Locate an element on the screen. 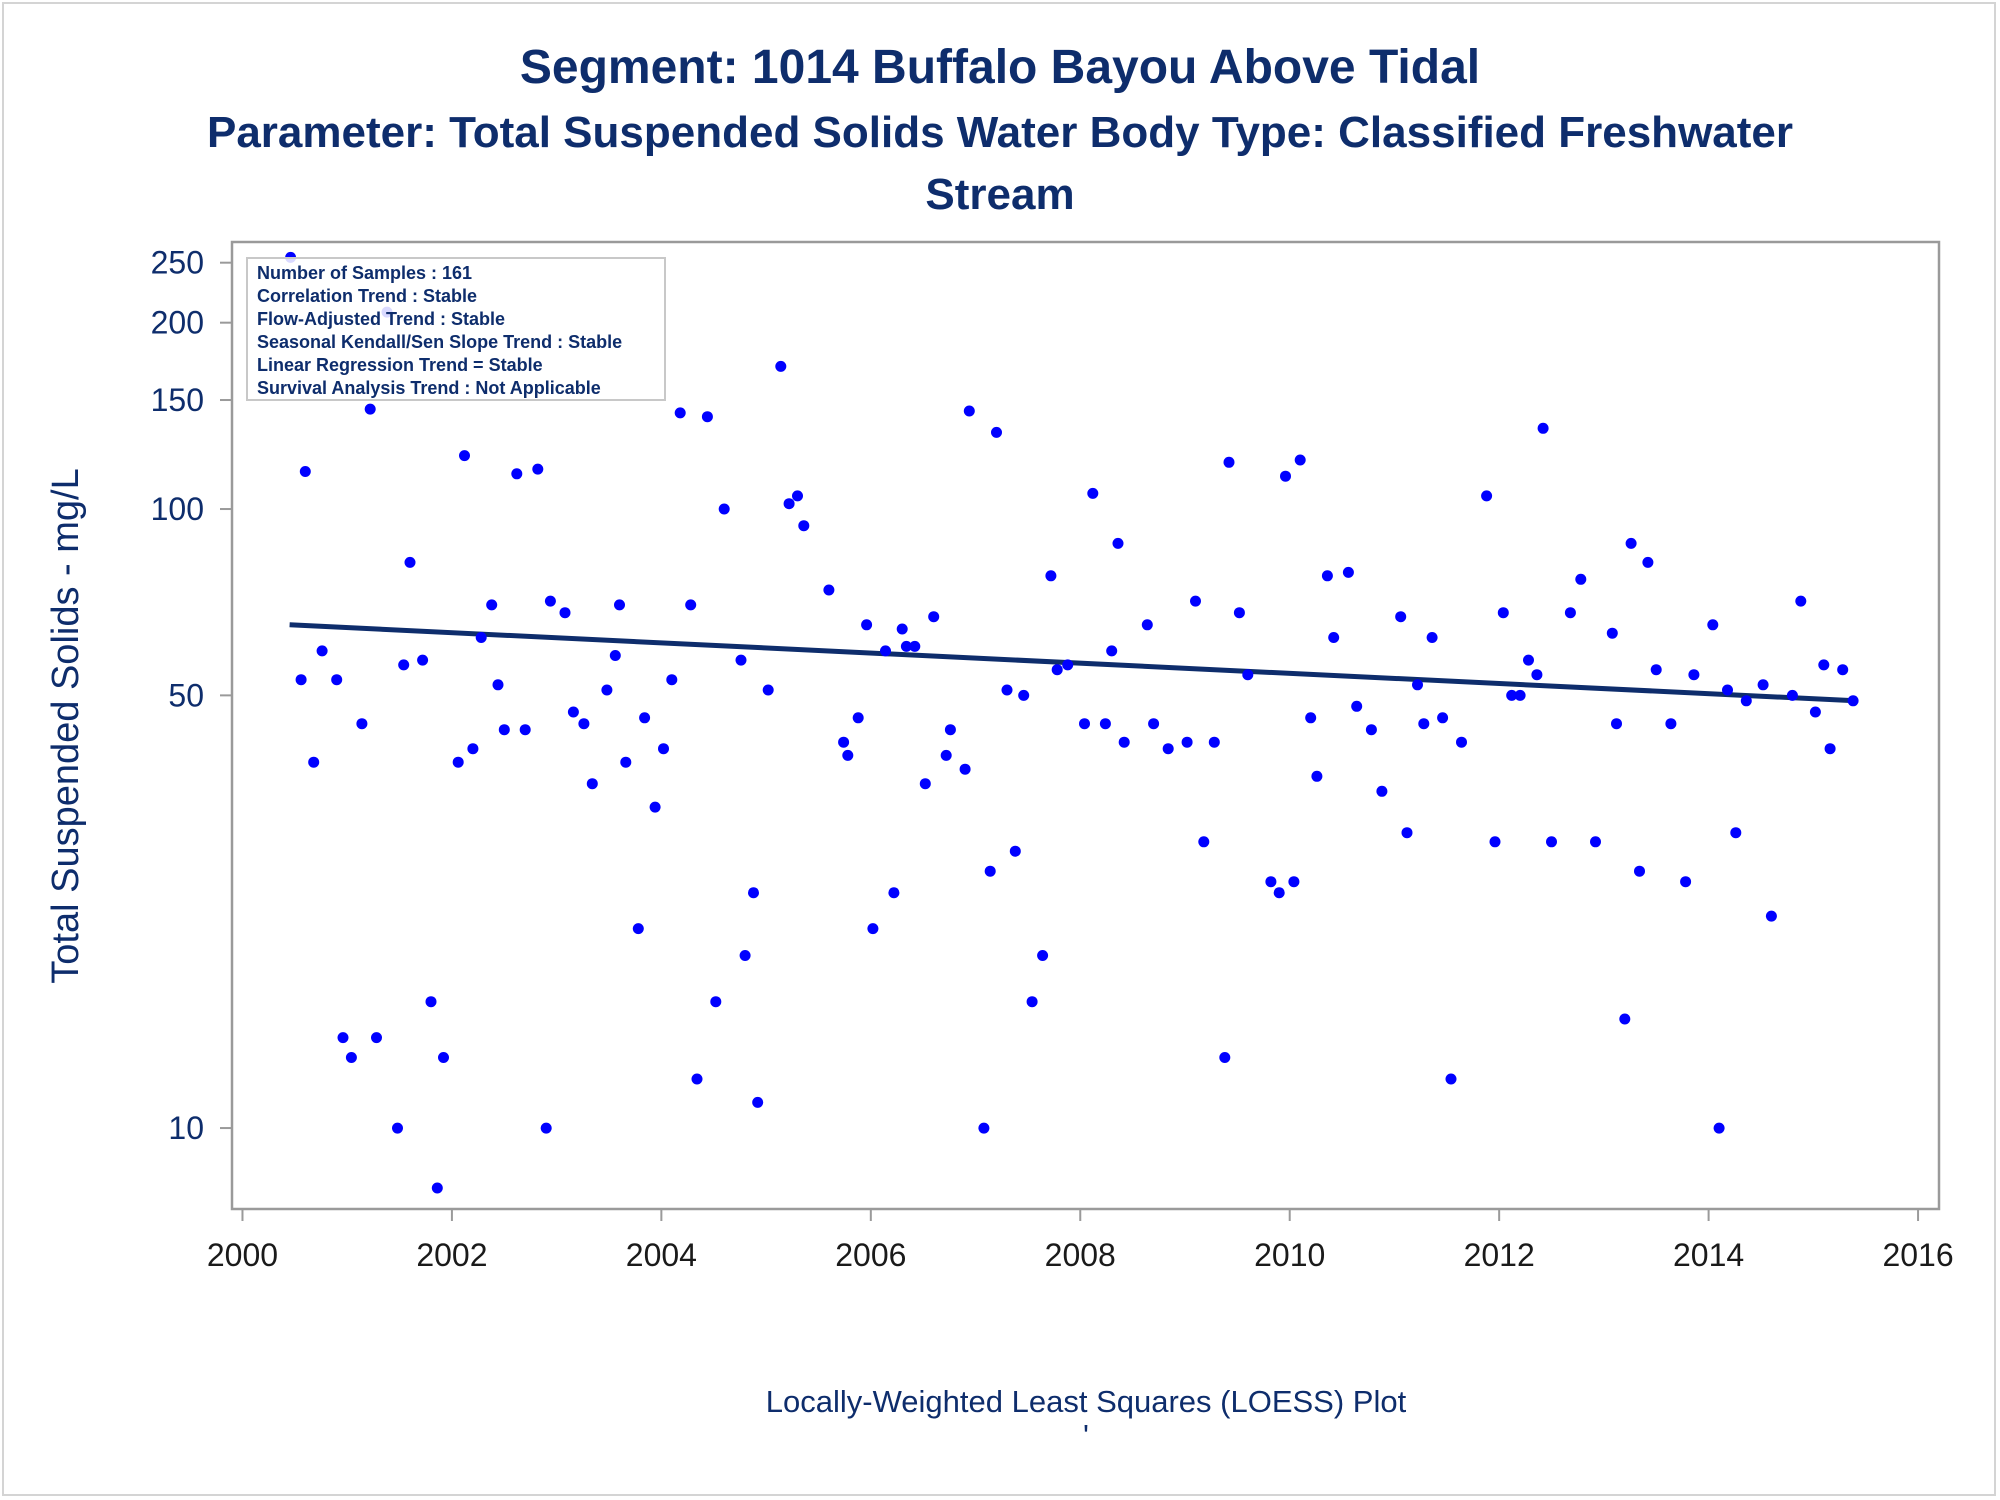  x-tick-label: 2000 is located at coordinates (242, 1255).